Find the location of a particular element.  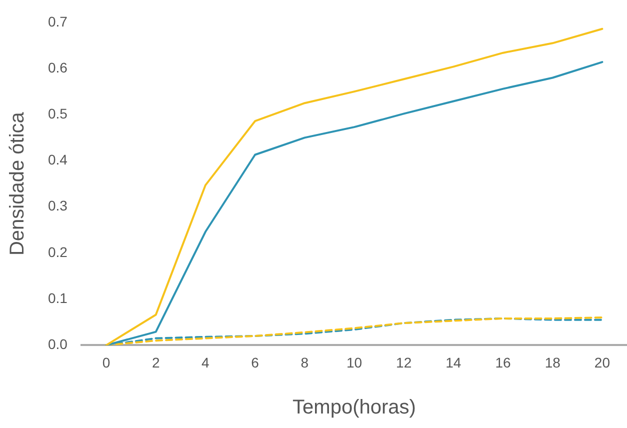

y-tick-label: 0.0 is located at coordinates (58, 344).